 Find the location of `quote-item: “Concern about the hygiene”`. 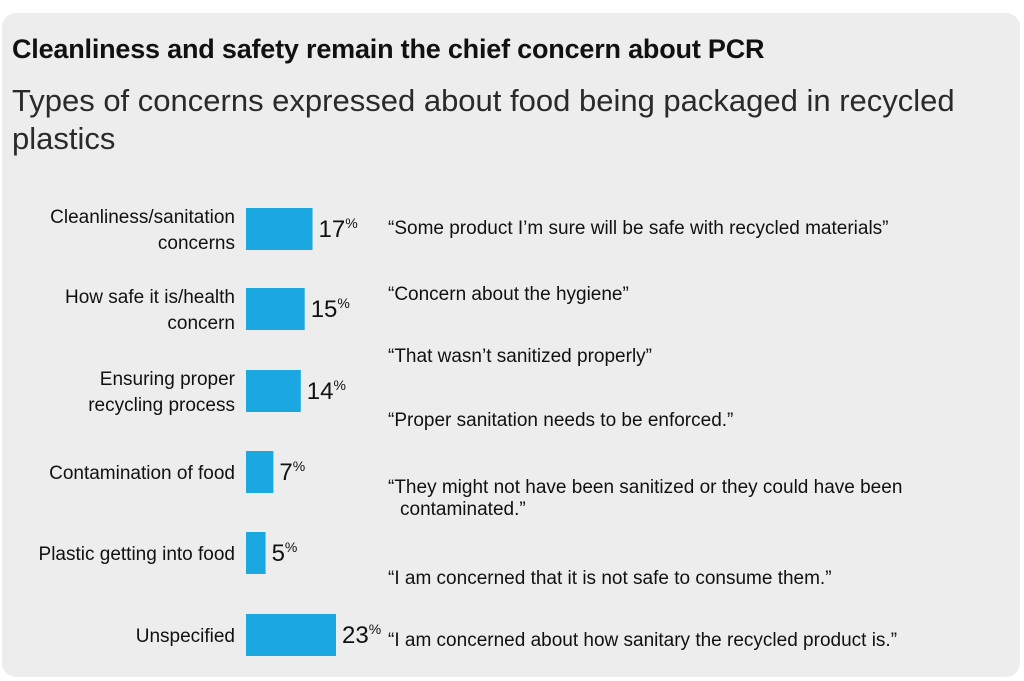

quote-item: “Concern about the hygiene” is located at coordinates (508, 294).